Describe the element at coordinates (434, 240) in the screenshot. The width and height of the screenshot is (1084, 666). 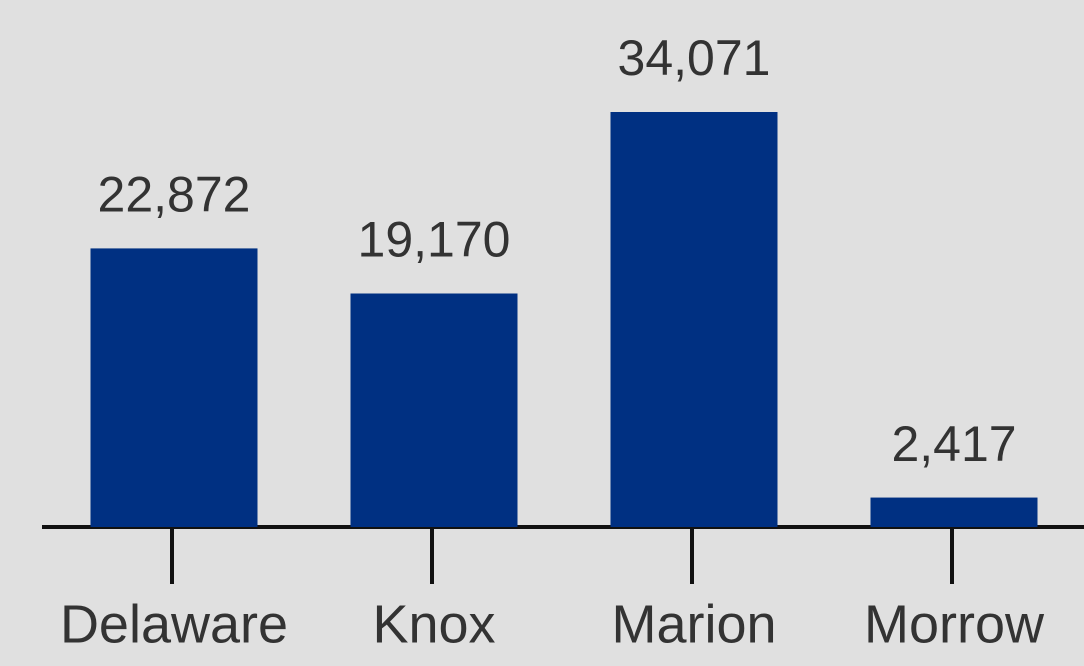
I see `value-label: 19,170` at that location.